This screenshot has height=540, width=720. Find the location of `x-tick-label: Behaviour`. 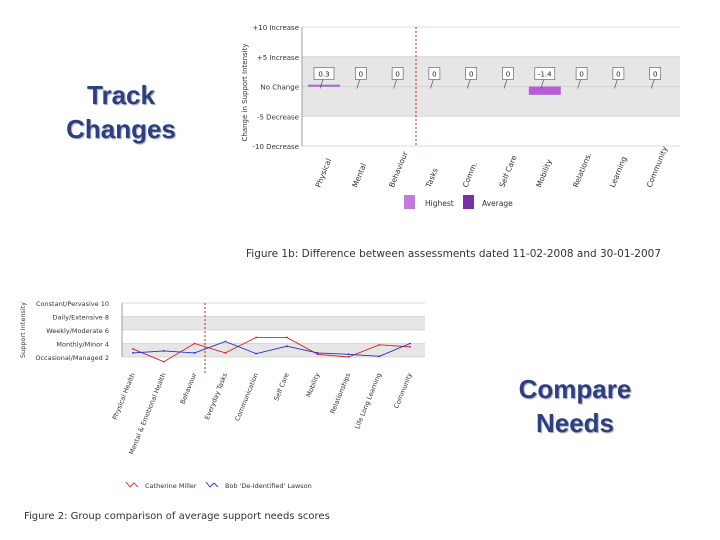

x-tick-label: Behaviour is located at coordinates (189, 388).